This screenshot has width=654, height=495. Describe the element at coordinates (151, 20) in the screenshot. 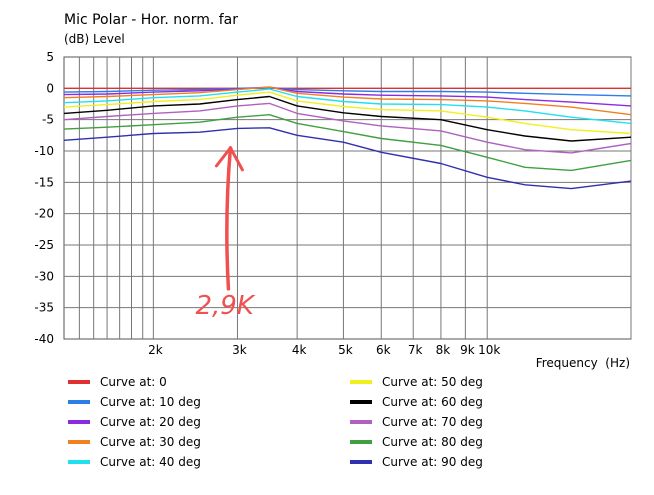

I see `chart-title: Mic Polar - Hor. norm. far` at that location.